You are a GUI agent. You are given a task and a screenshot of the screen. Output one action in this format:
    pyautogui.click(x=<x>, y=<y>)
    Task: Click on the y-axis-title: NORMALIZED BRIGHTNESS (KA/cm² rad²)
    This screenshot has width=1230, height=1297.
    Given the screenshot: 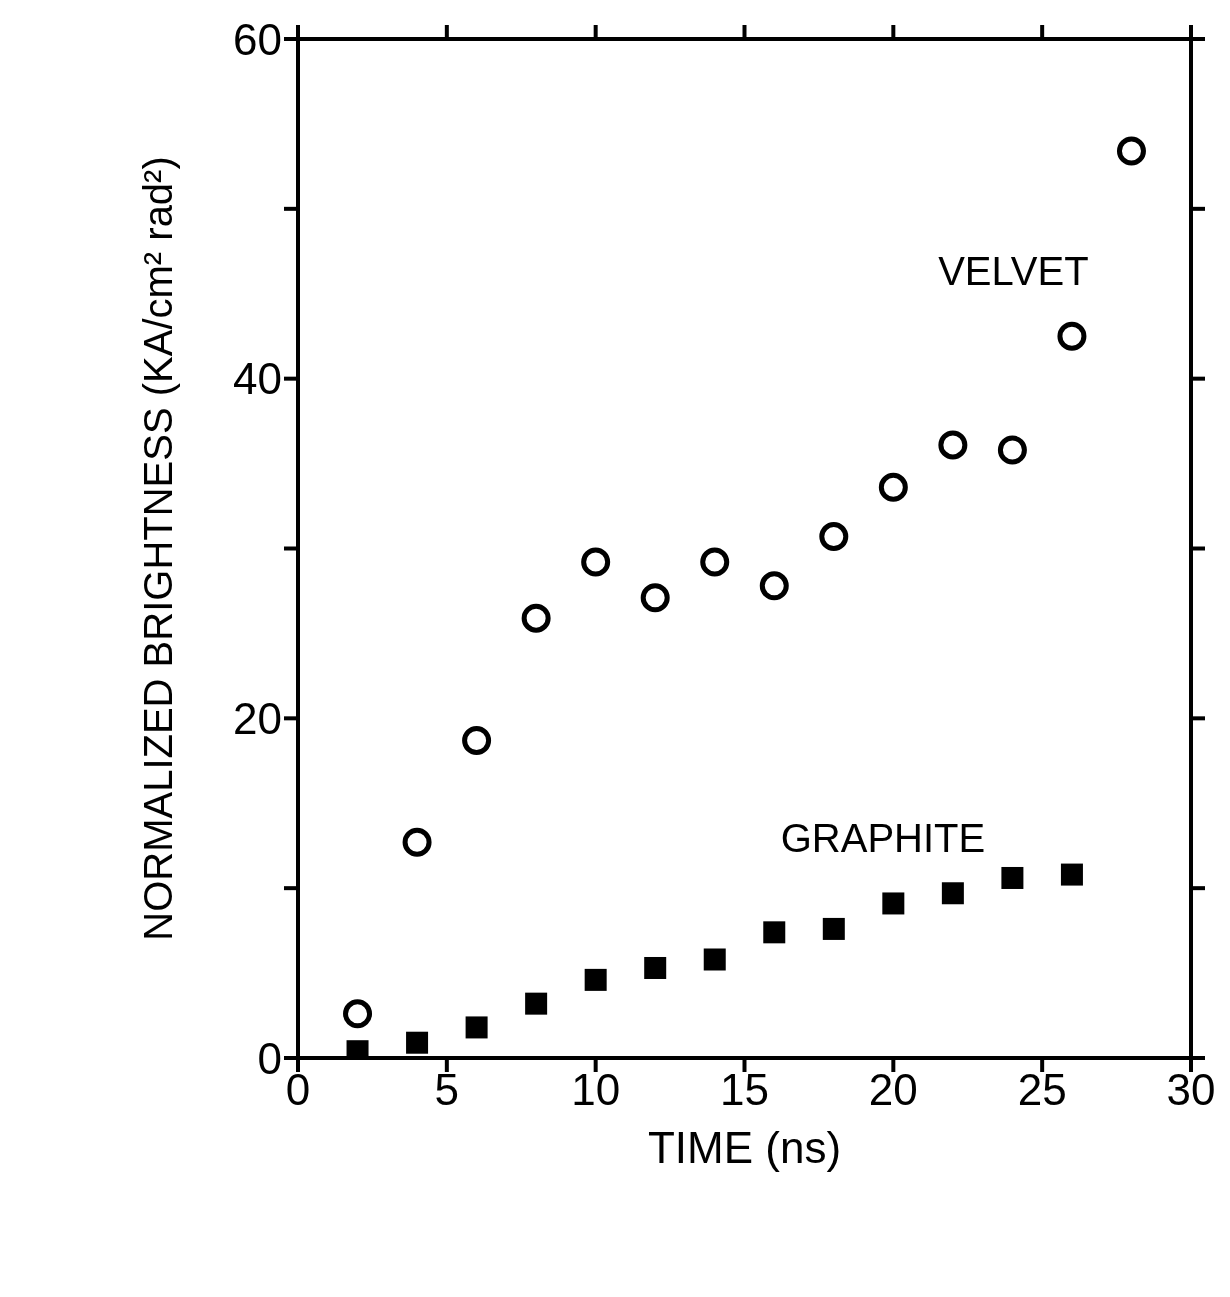 What is the action you would take?
    pyautogui.click(x=158, y=548)
    